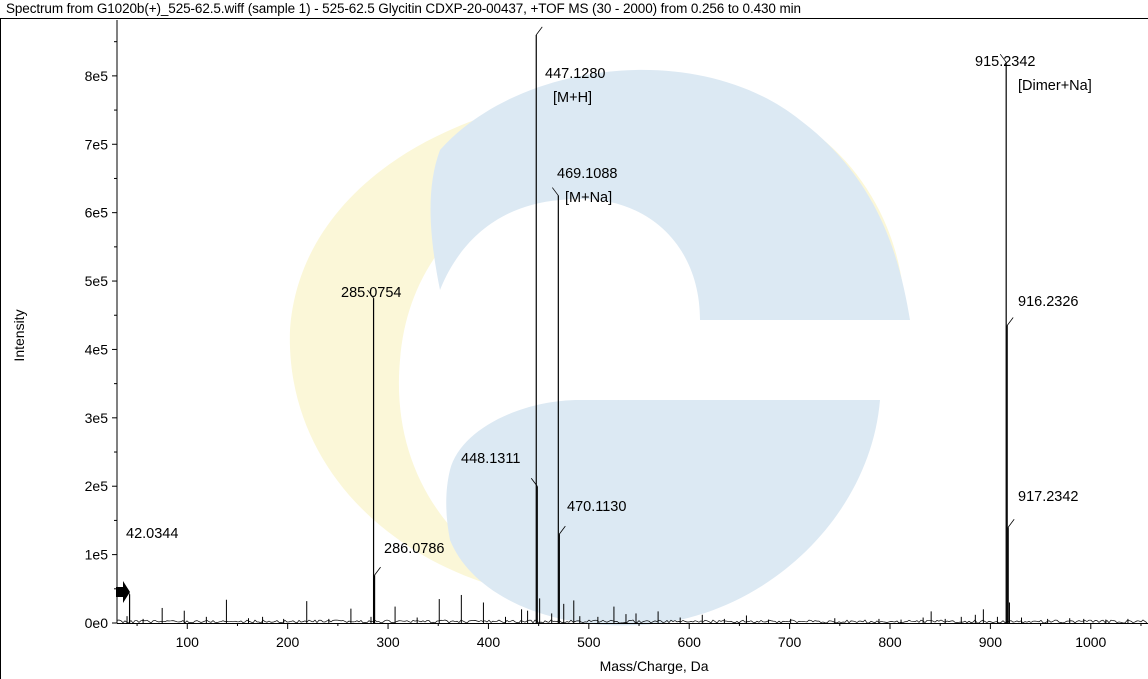 This screenshot has height=679, width=1148. What do you see at coordinates (1048, 302) in the screenshot?
I see `peak-mz-label: 916.2326` at bounding box center [1048, 302].